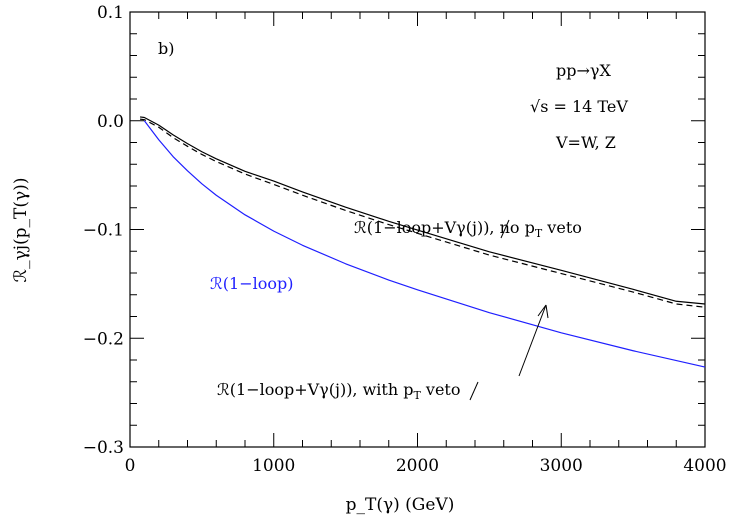 The width and height of the screenshot is (730, 520). I want to click on x-tick-label: 2000, so click(417, 466).